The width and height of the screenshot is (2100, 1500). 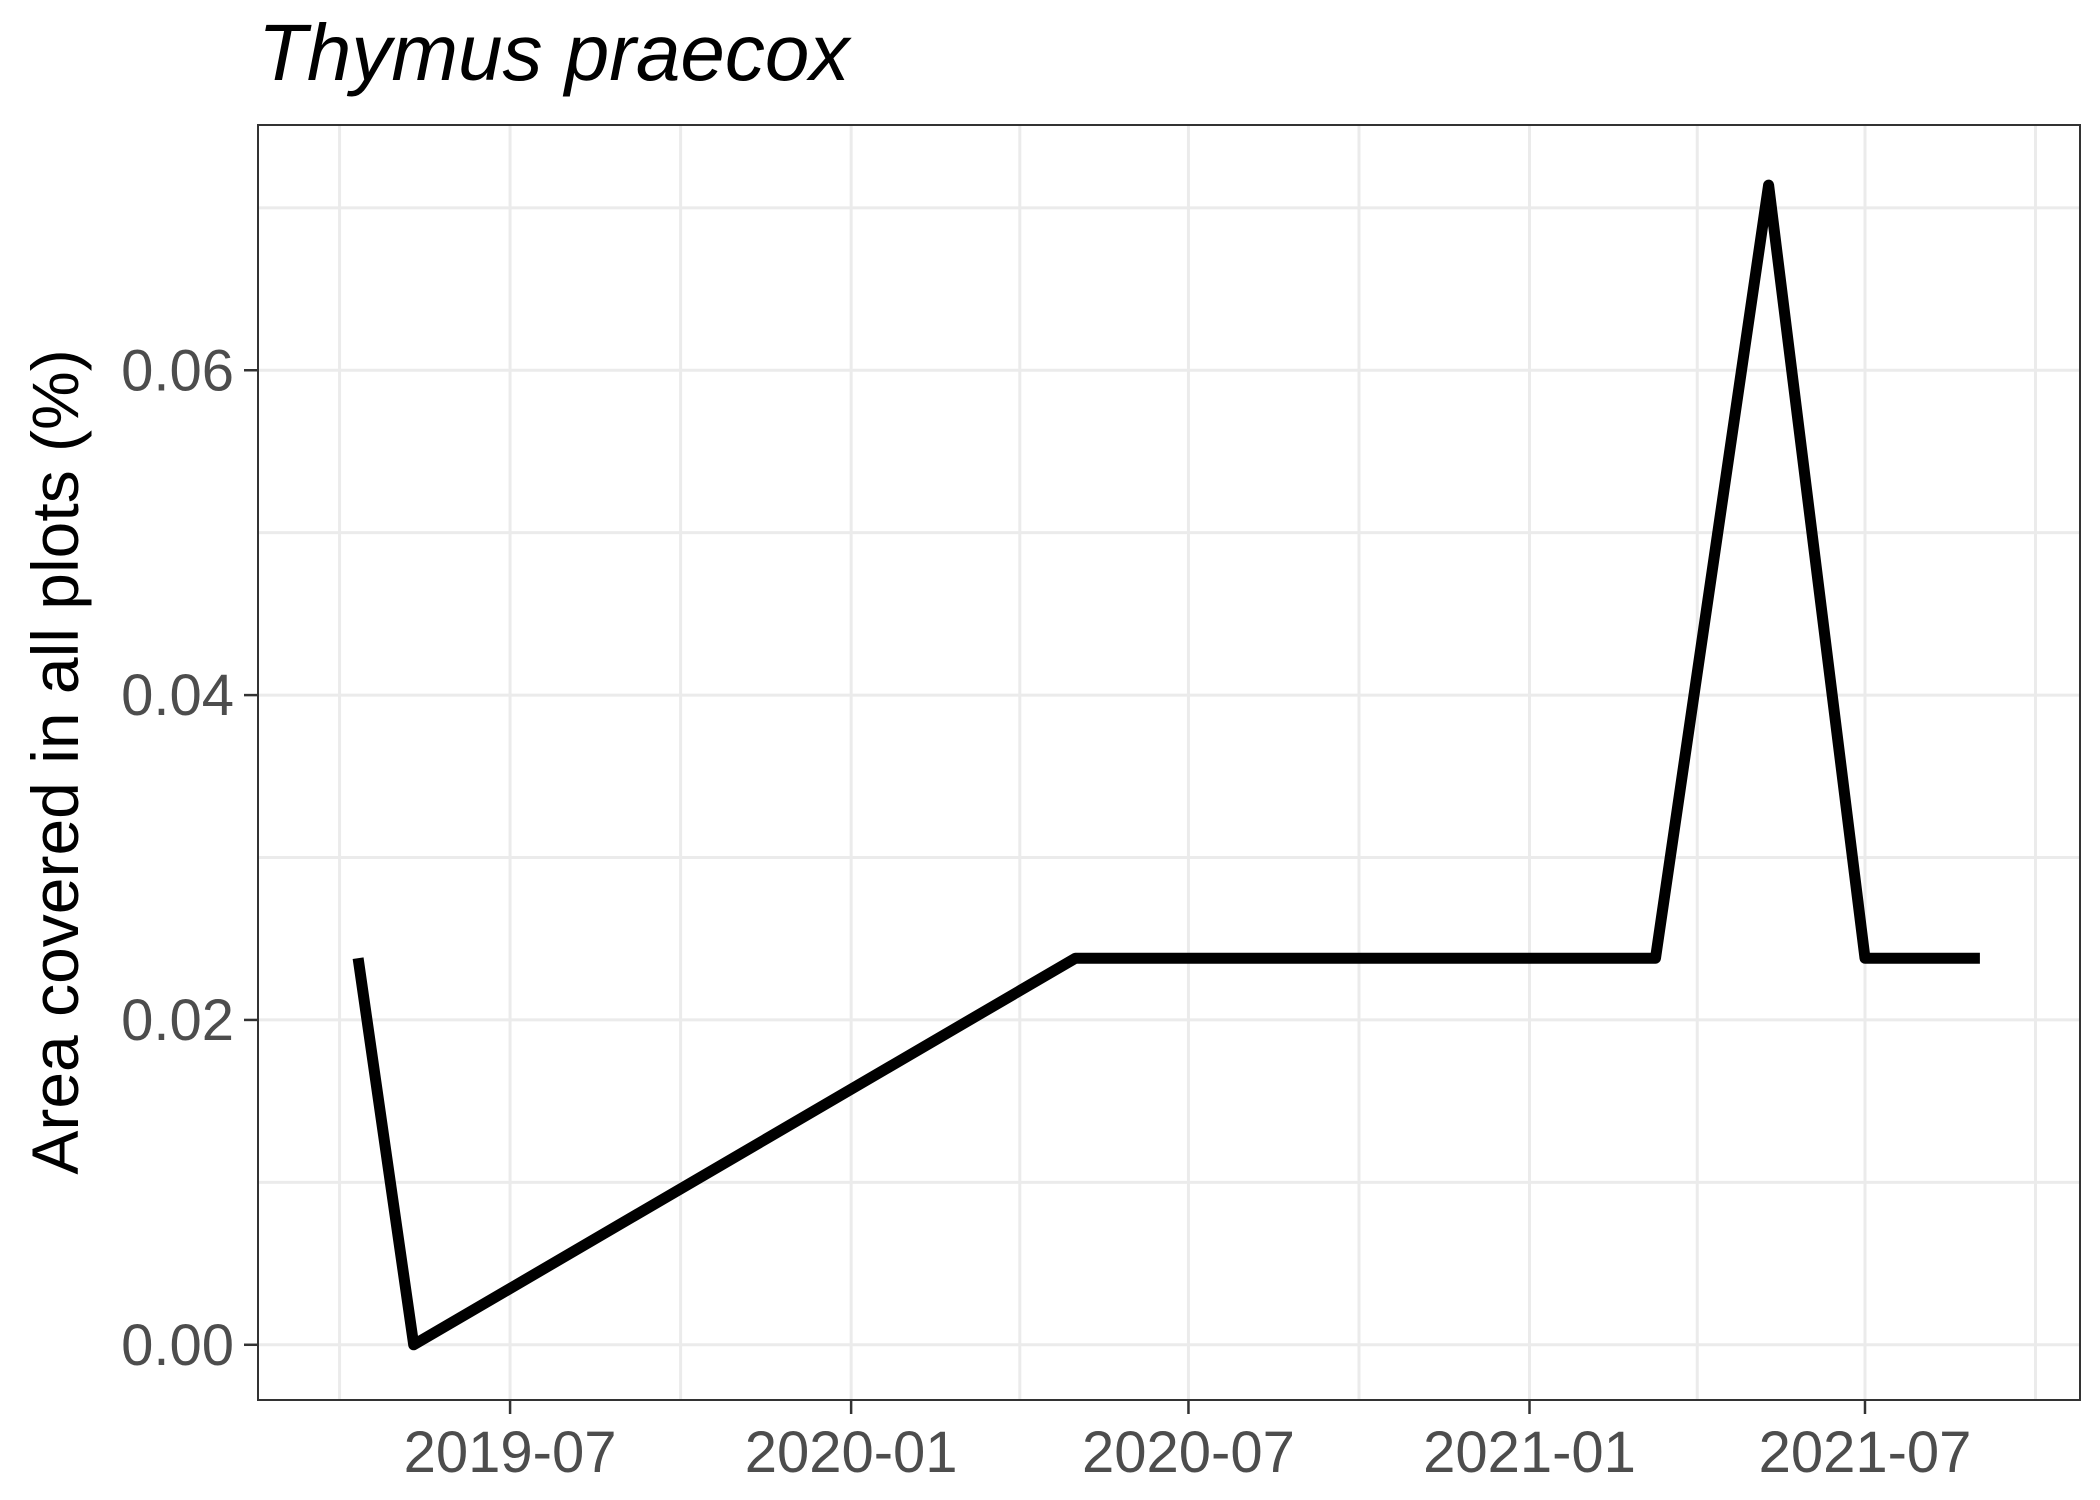 What do you see at coordinates (510, 1452) in the screenshot?
I see `x-tick-label: 2019-07` at bounding box center [510, 1452].